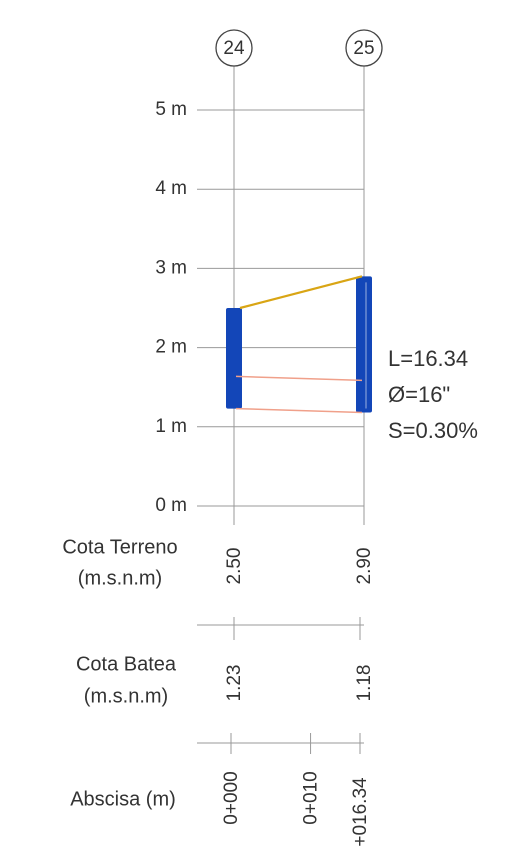 The image size is (531, 861). I want to click on row-label: Abscisa (m), so click(123, 799).